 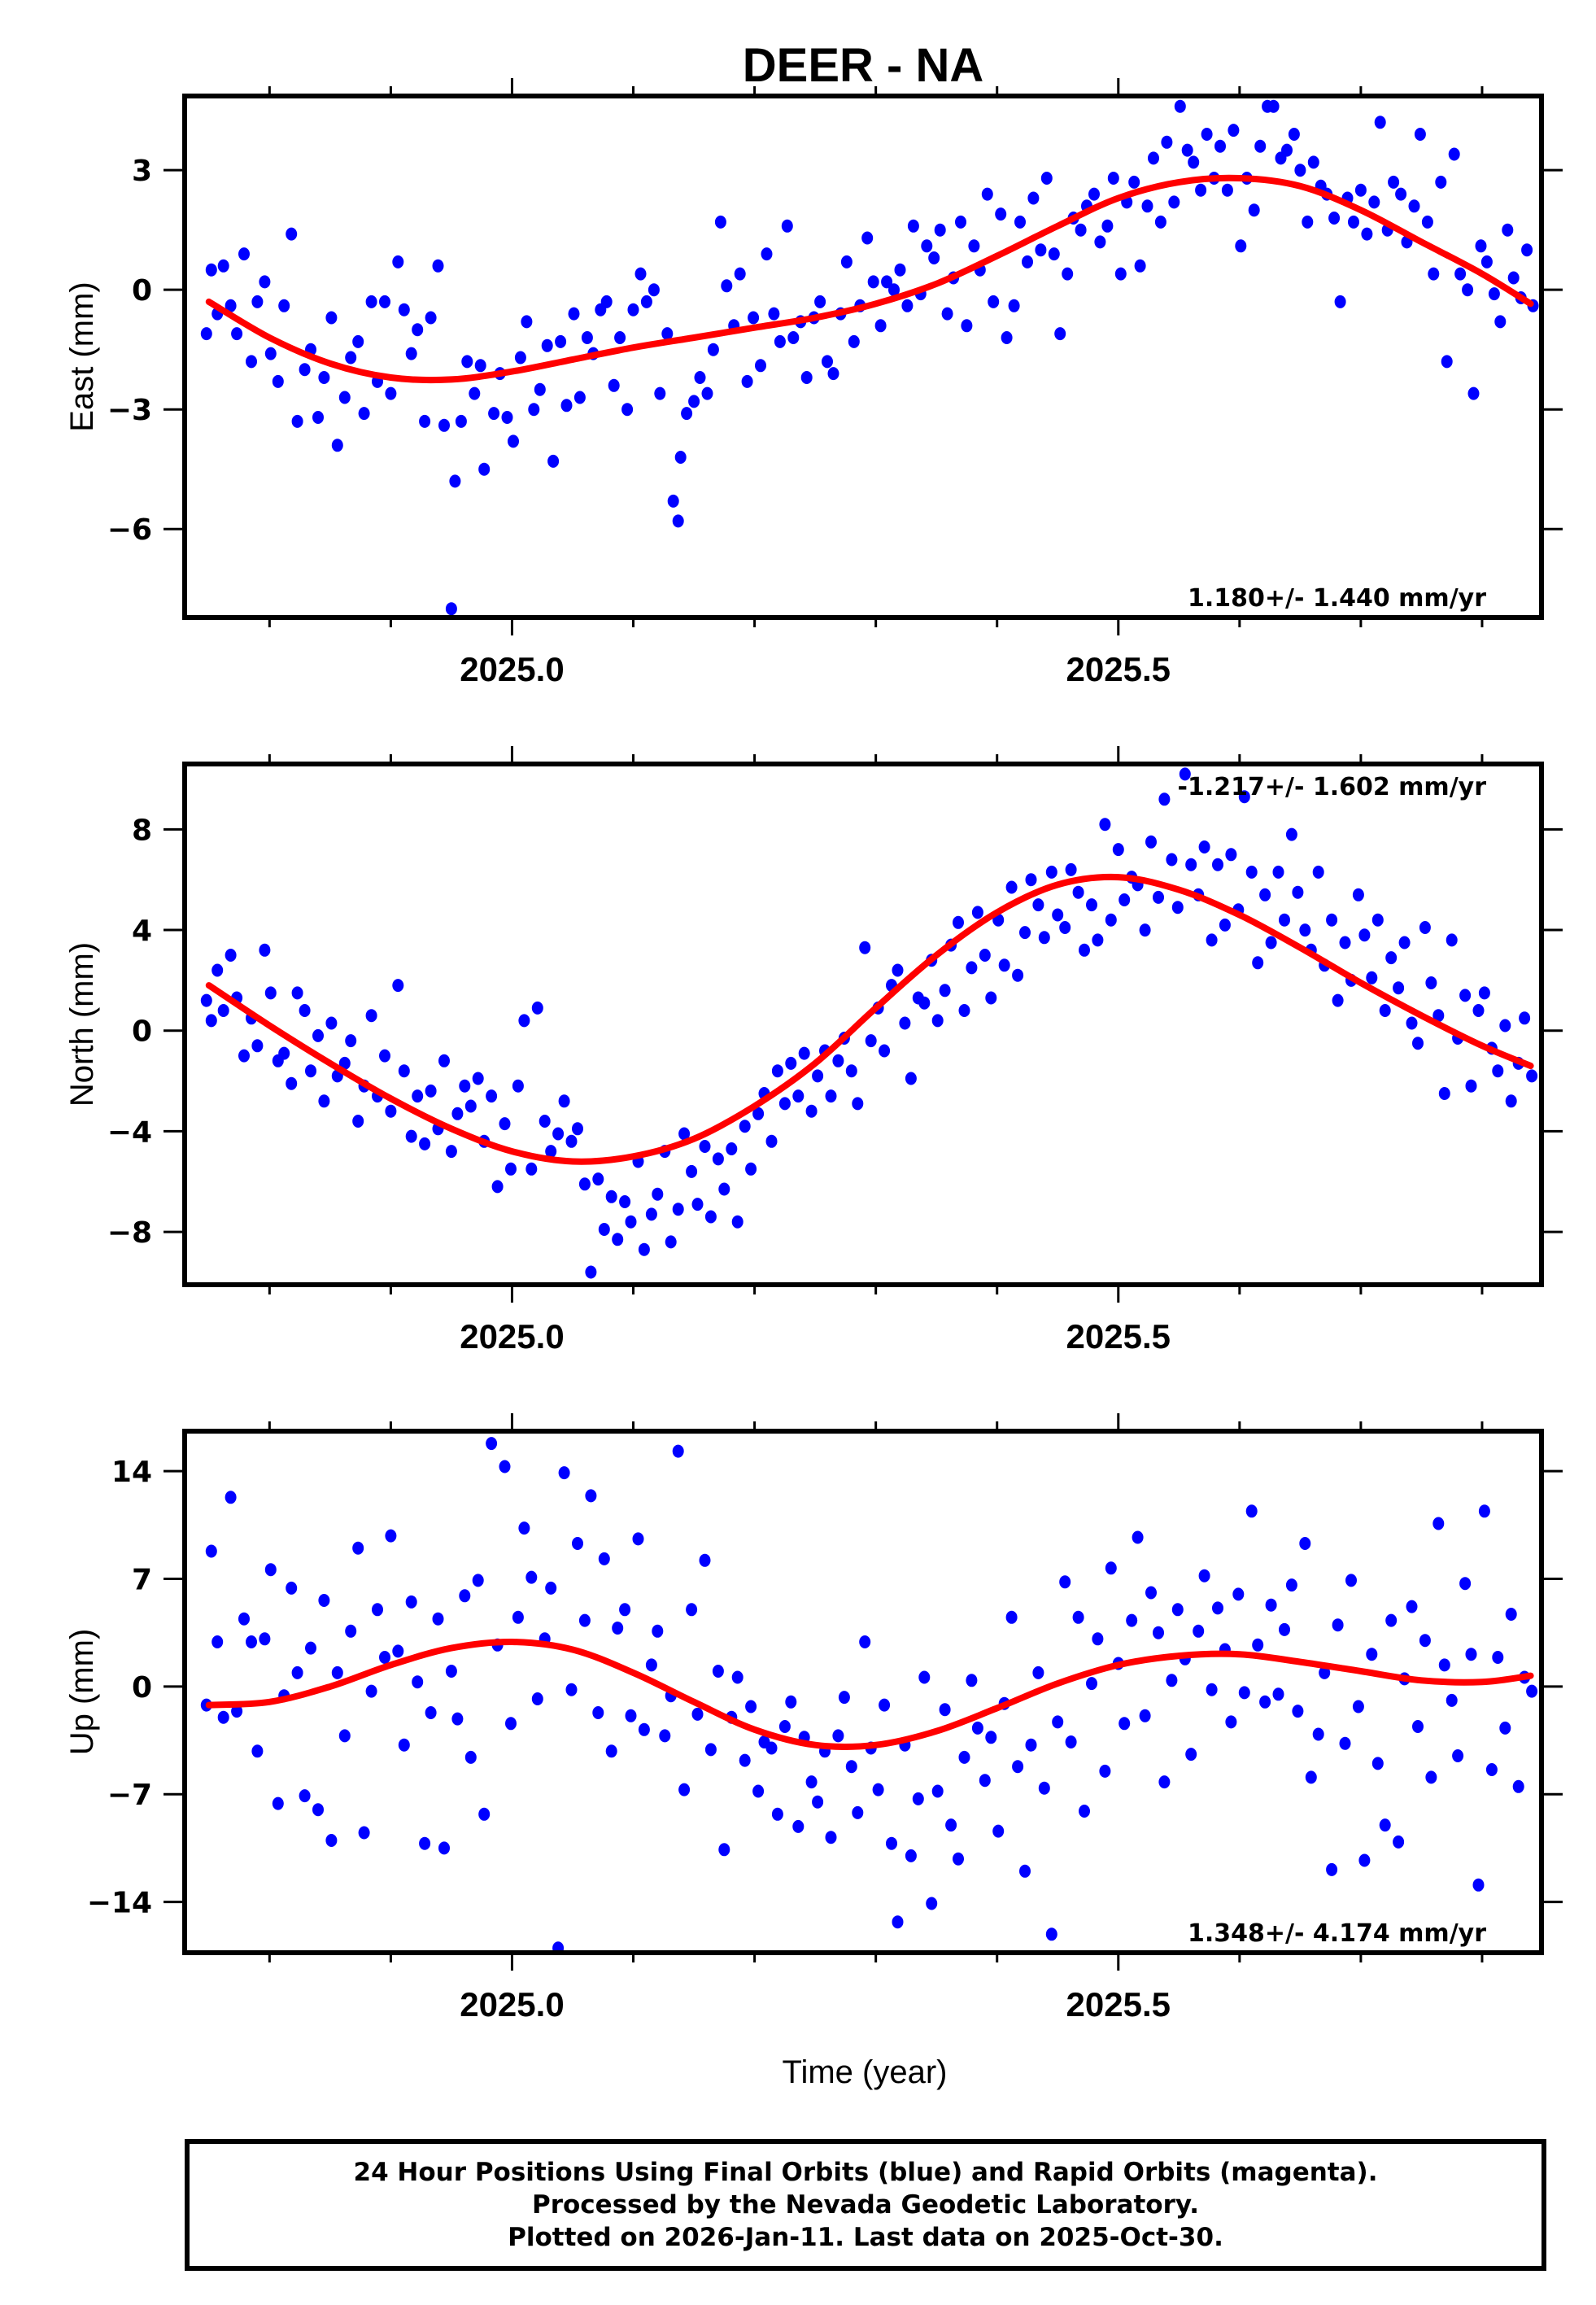 What do you see at coordinates (129, 1796) in the screenshot?
I see `y-tick-label: −7` at bounding box center [129, 1796].